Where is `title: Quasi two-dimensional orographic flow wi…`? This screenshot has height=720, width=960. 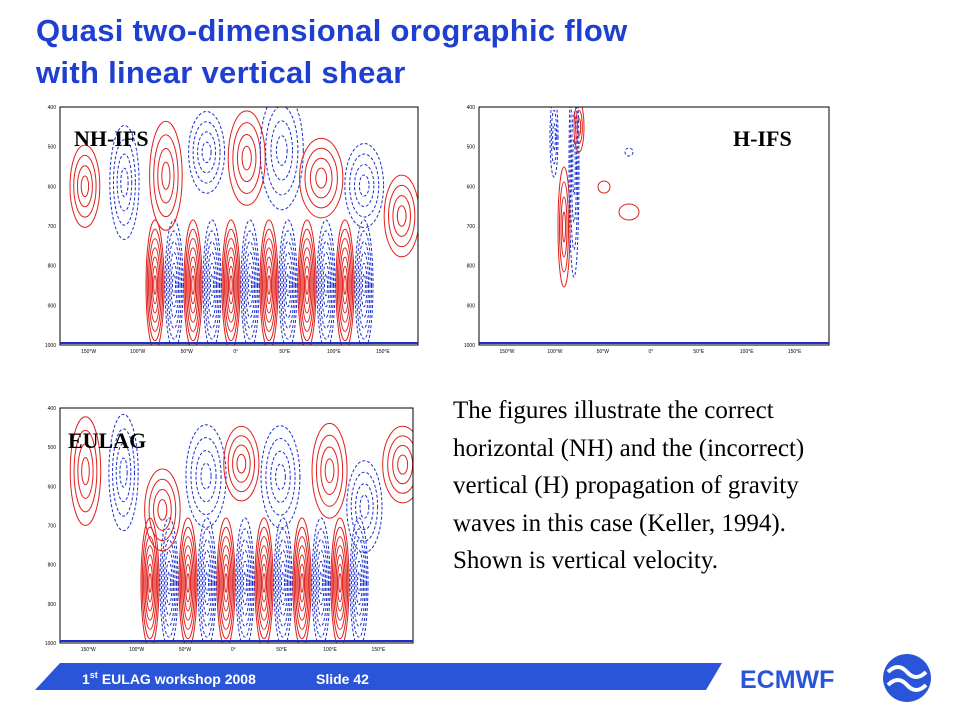
title: Quasi two-dimensional orographic flow wi… is located at coordinates (332, 52).